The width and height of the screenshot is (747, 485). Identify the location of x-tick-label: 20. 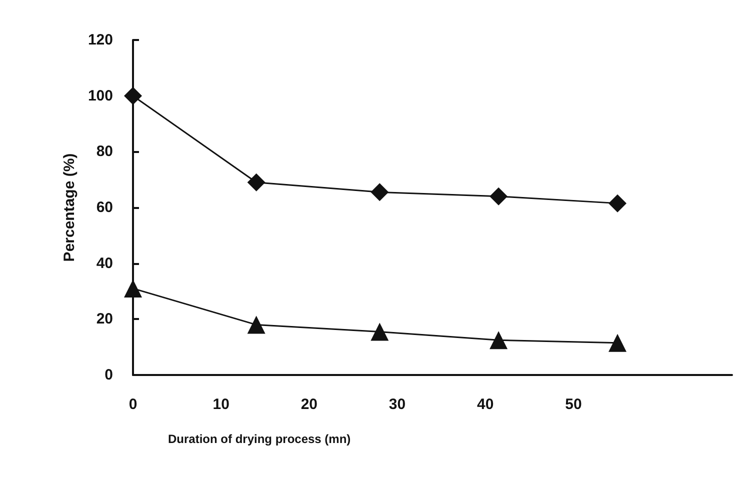
(309, 404).